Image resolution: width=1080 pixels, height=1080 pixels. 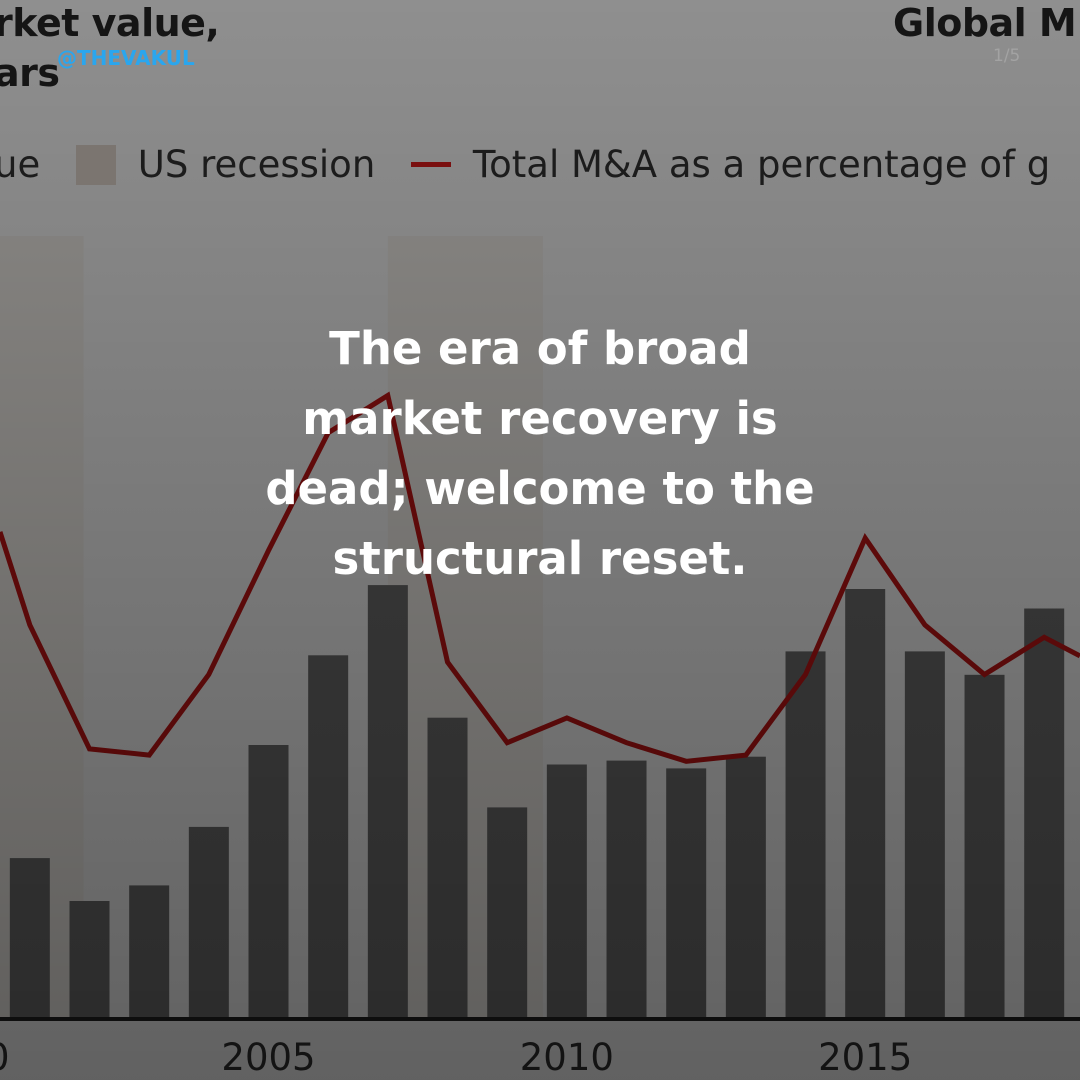 I want to click on chart-title-line-2: ars, so click(x=30, y=73).